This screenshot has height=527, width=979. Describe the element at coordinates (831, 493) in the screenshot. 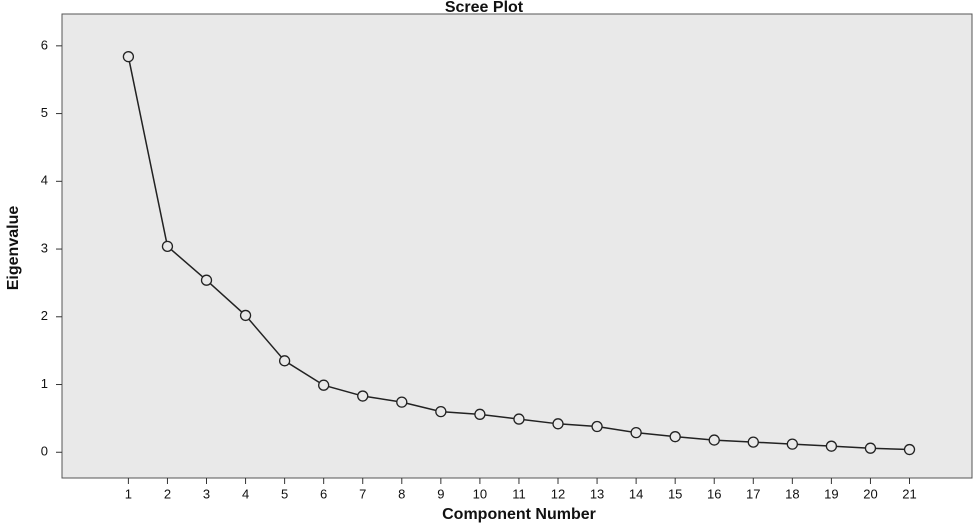

I see `x-tick-label: 19` at that location.